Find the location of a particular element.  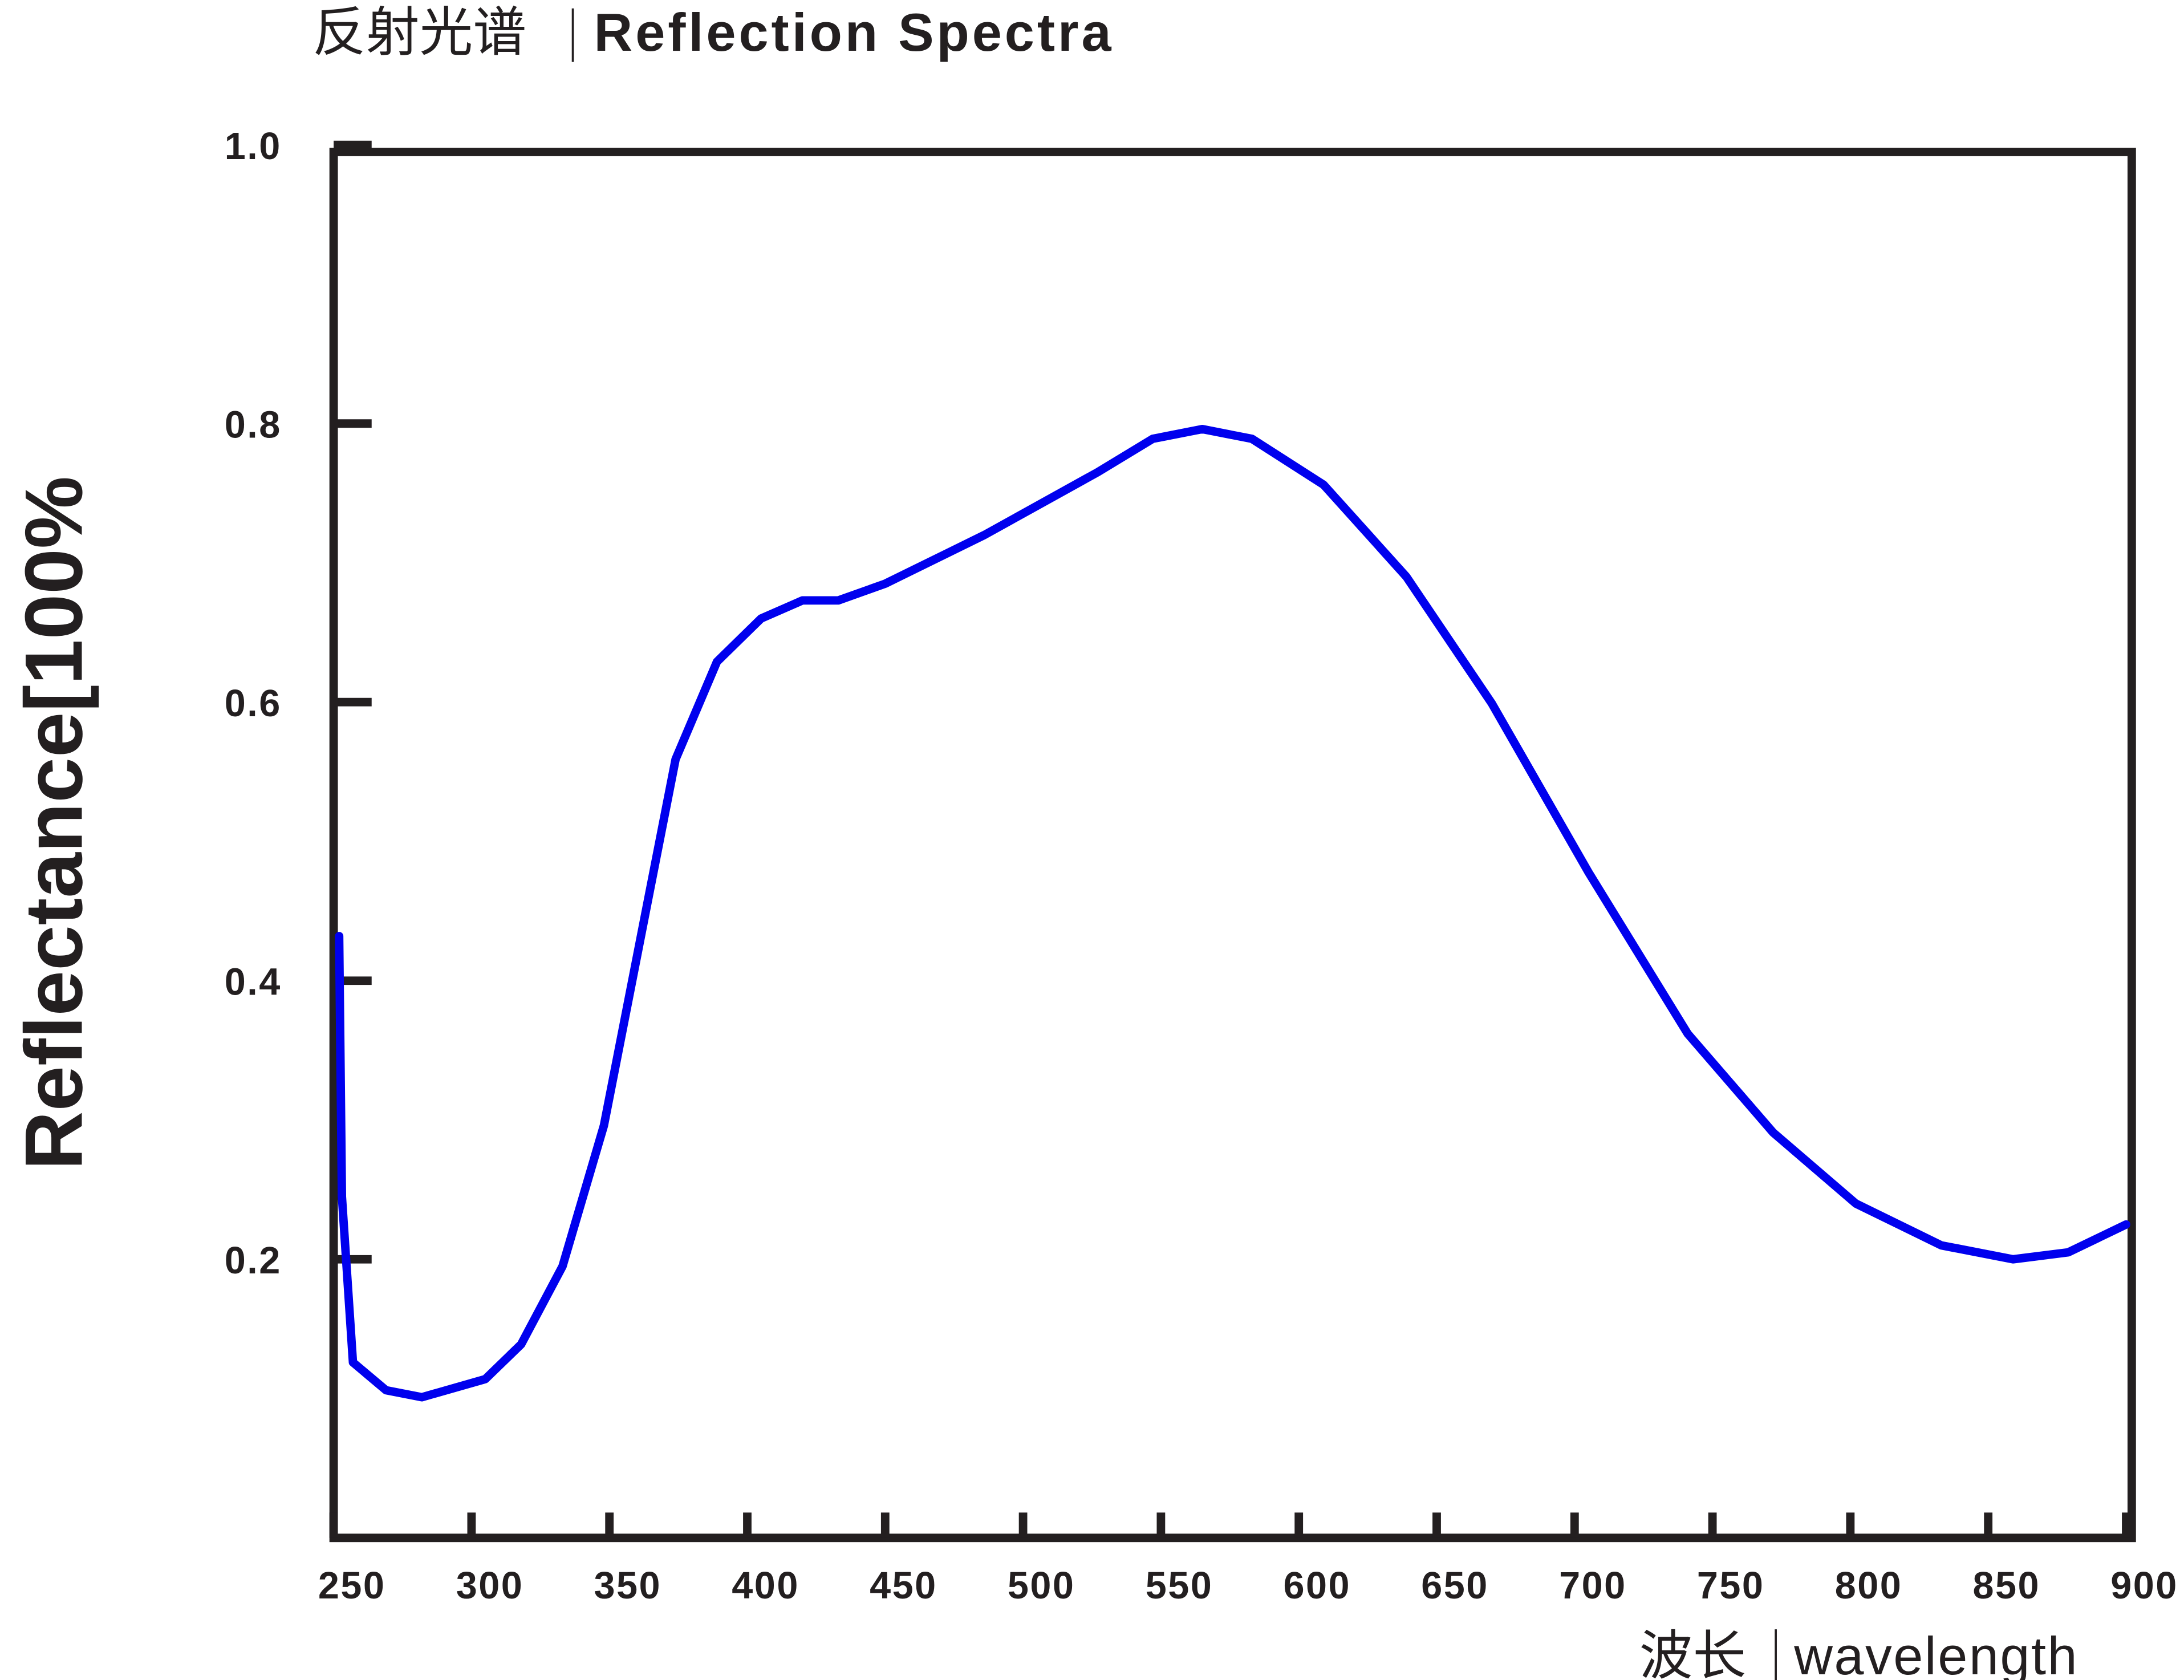

x-tick-label: 900 is located at coordinates (2144, 1586).